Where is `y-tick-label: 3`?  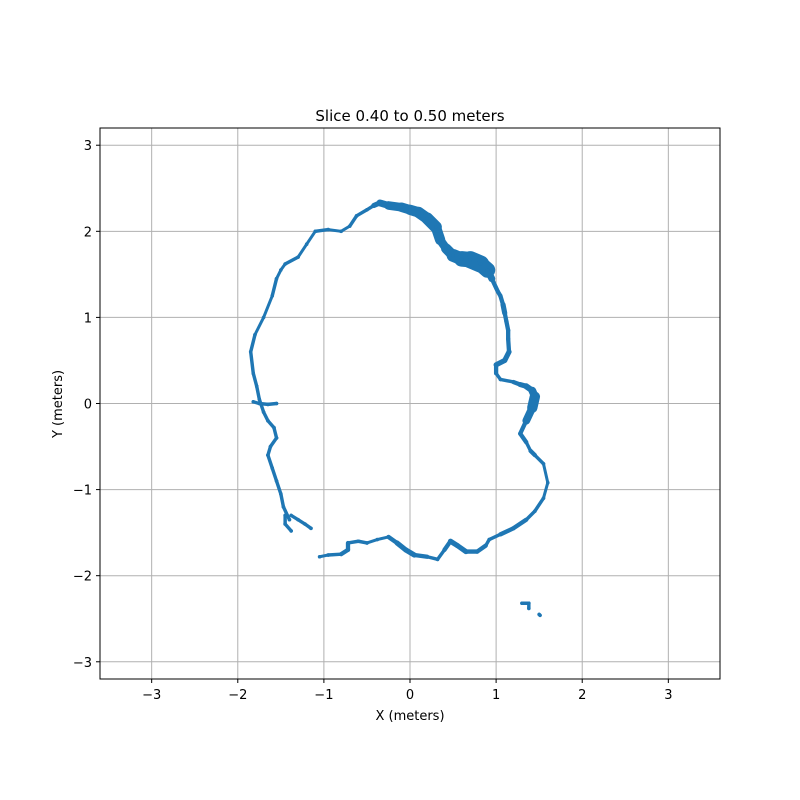 y-tick-label: 3 is located at coordinates (88, 146).